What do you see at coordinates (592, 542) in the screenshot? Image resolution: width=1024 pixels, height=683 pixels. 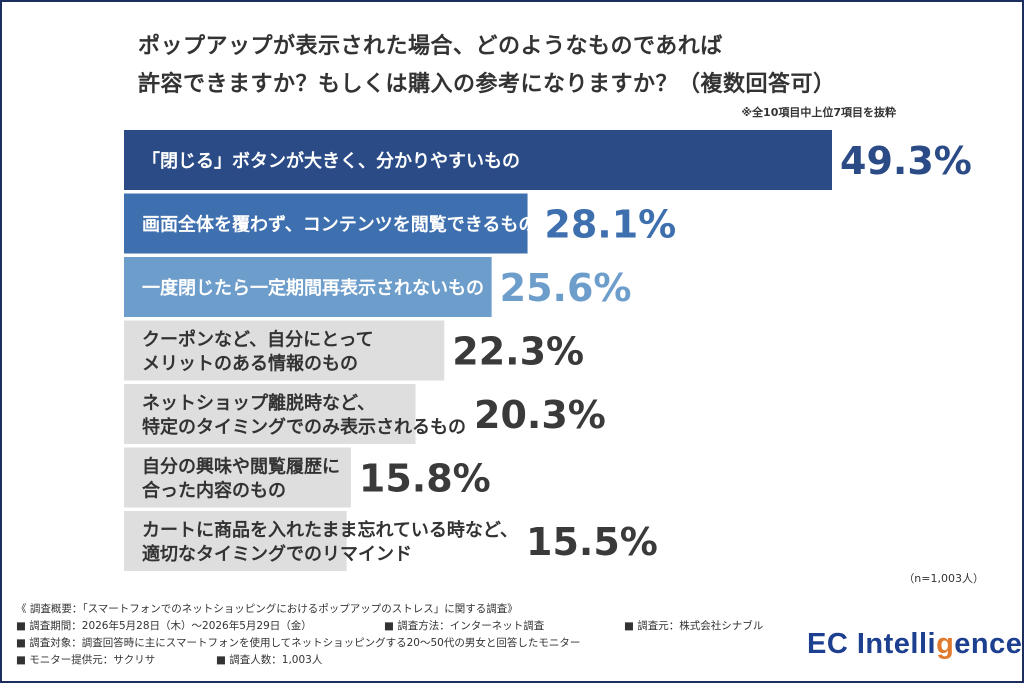 I see `value-label-7: 15.5%` at bounding box center [592, 542].